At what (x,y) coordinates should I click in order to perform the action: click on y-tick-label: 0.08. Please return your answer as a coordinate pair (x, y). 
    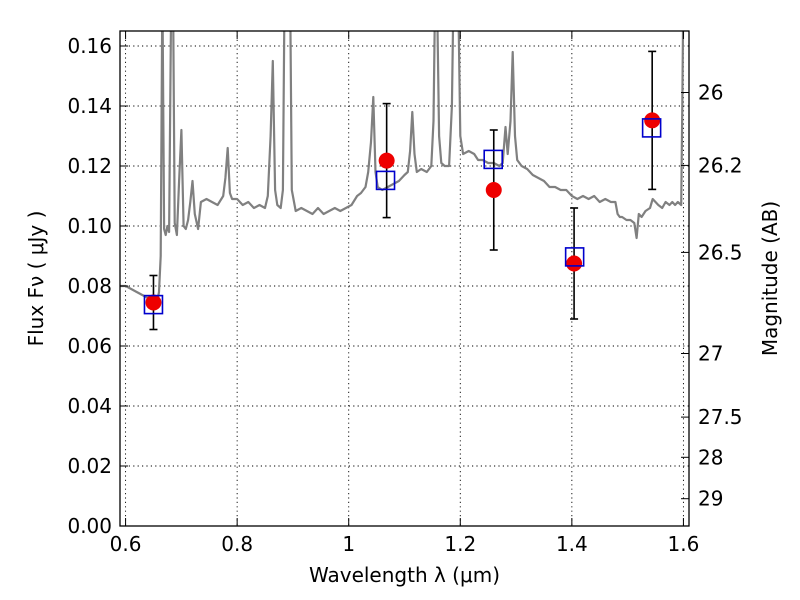
    Looking at the image, I should click on (89, 286).